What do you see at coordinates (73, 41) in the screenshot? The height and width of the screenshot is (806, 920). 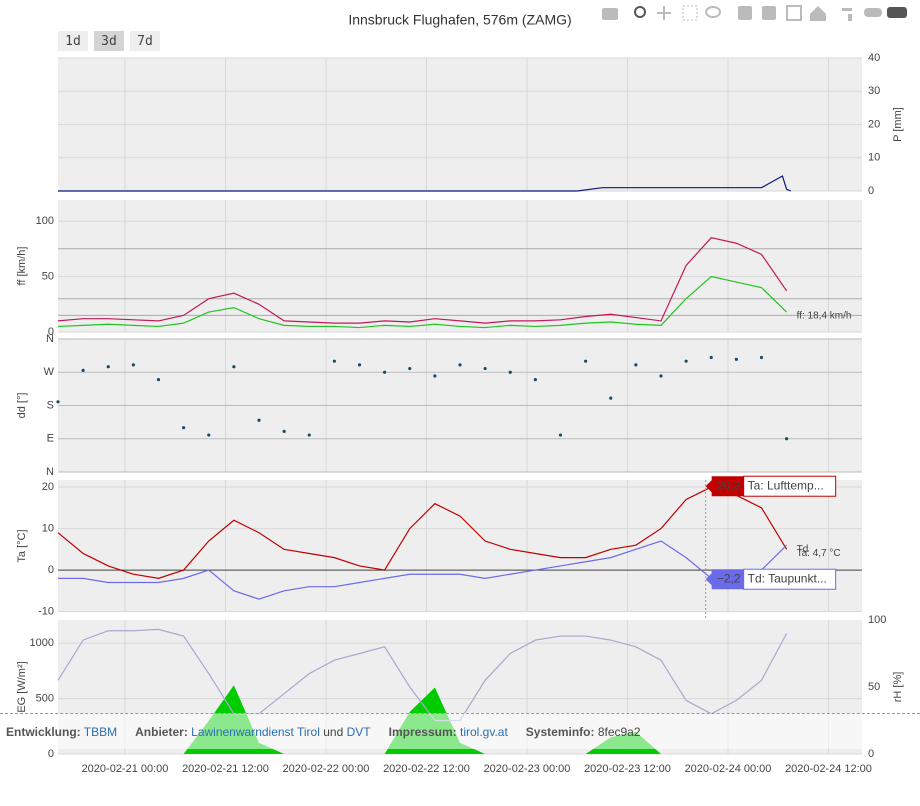 I see `range-button: 1d` at bounding box center [73, 41].